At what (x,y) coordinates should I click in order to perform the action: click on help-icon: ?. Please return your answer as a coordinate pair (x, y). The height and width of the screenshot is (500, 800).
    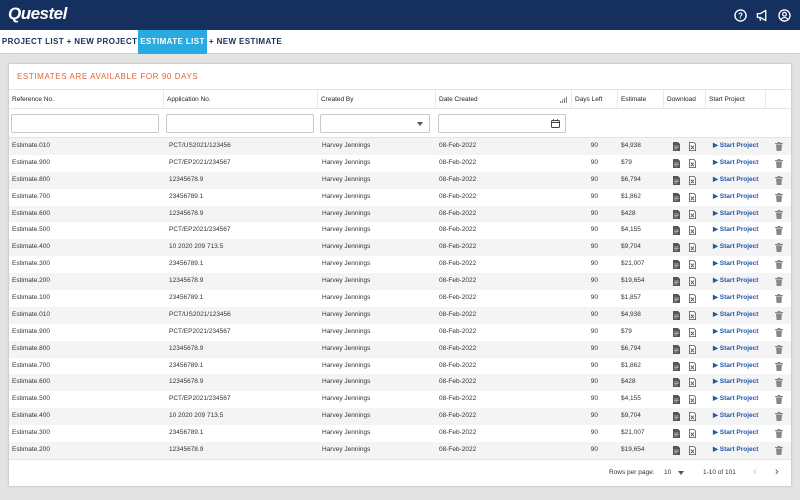
    Looking at the image, I should click on (740, 15).